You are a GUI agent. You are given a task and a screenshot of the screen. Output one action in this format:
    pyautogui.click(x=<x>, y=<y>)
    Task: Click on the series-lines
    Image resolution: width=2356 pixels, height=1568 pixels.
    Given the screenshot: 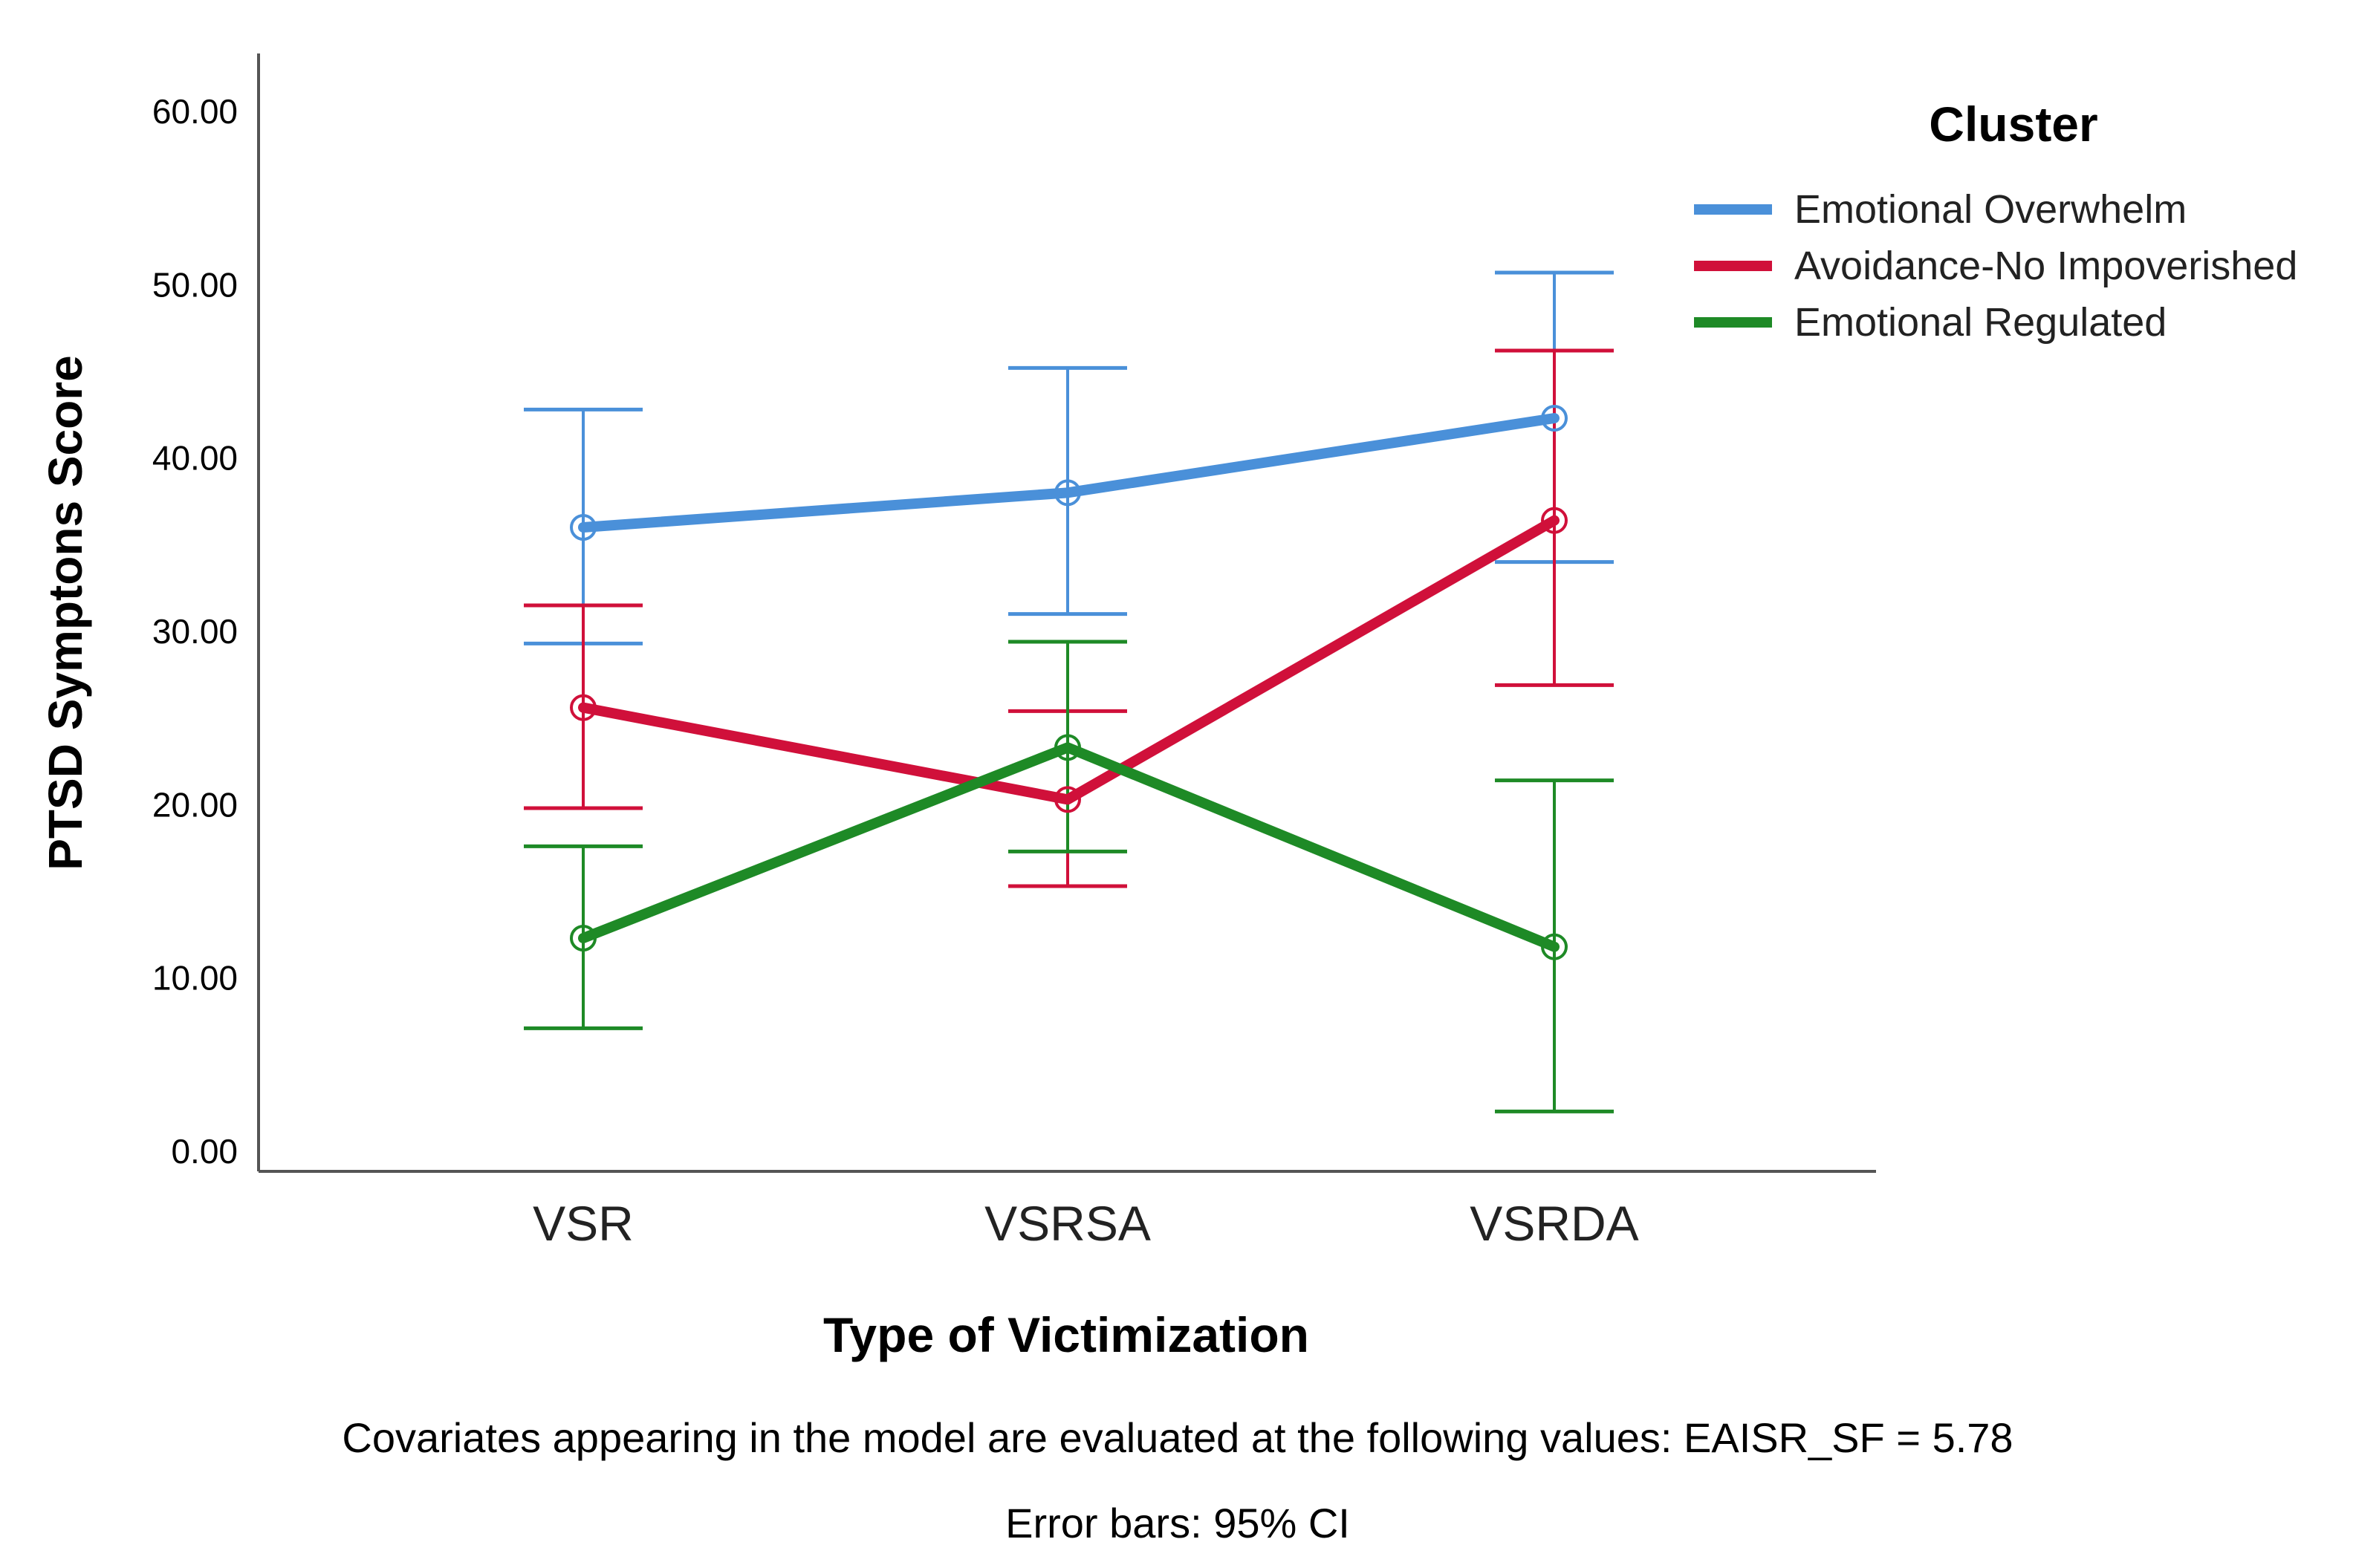 What is the action you would take?
    pyautogui.click(x=1069, y=682)
    